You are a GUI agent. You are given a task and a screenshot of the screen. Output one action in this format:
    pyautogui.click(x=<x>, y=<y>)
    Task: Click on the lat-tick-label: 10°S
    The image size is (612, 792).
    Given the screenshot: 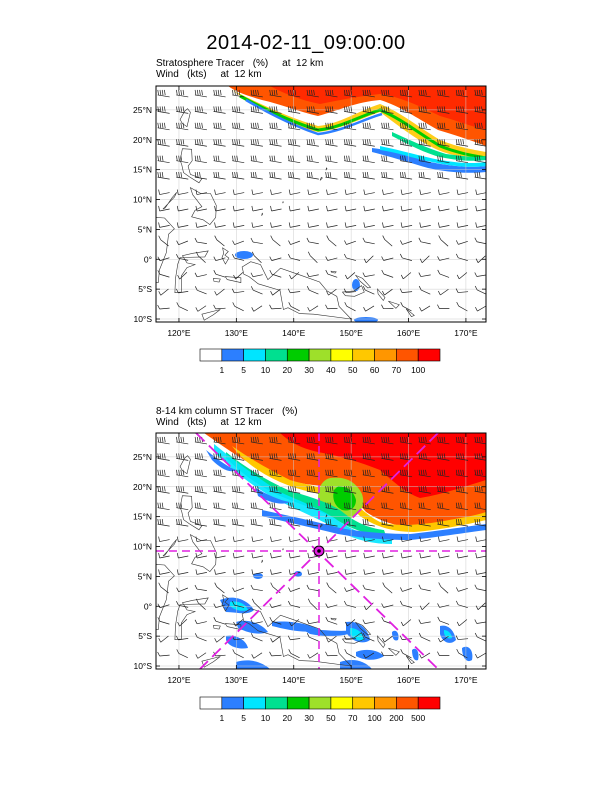 What is the action you would take?
    pyautogui.click(x=142, y=666)
    